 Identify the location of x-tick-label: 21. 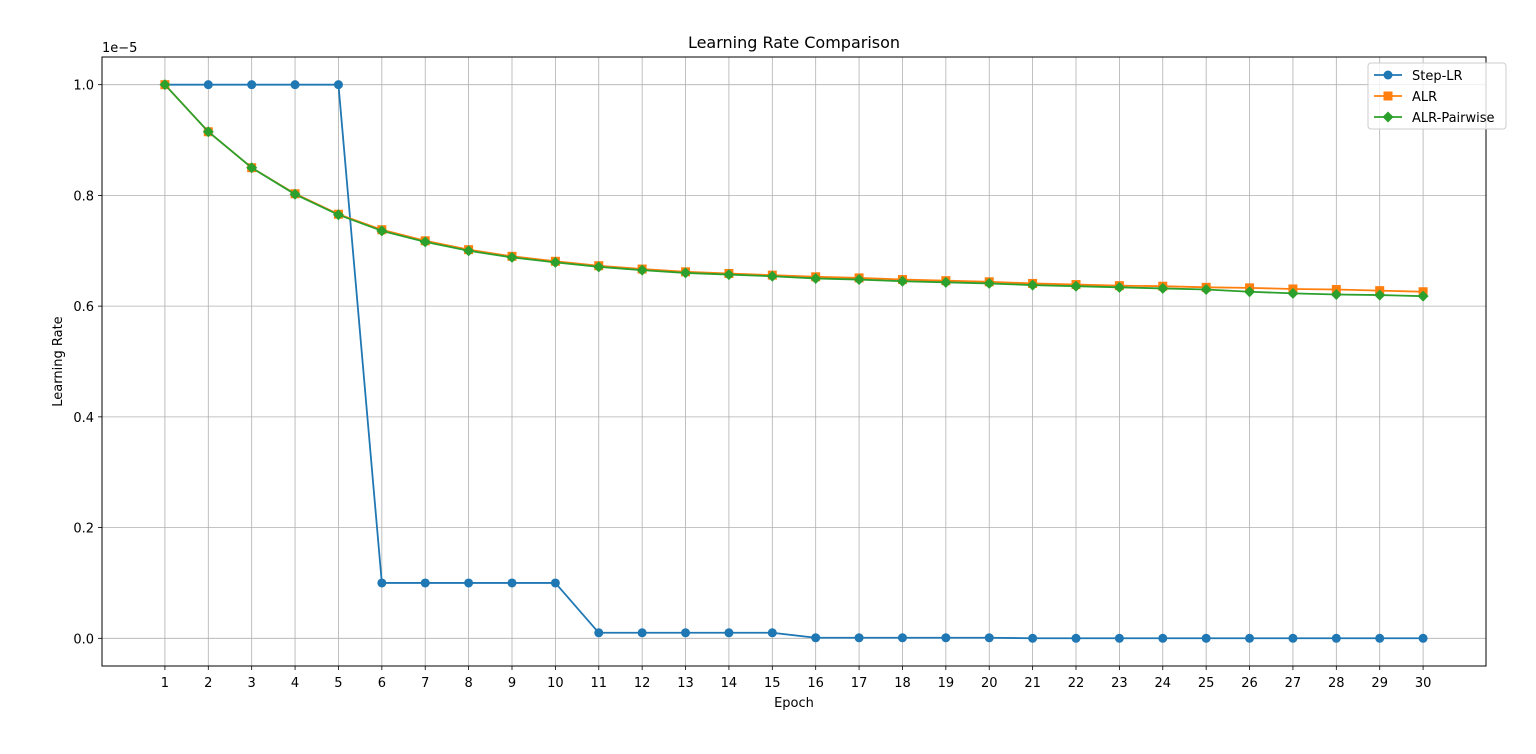
(1032, 683).